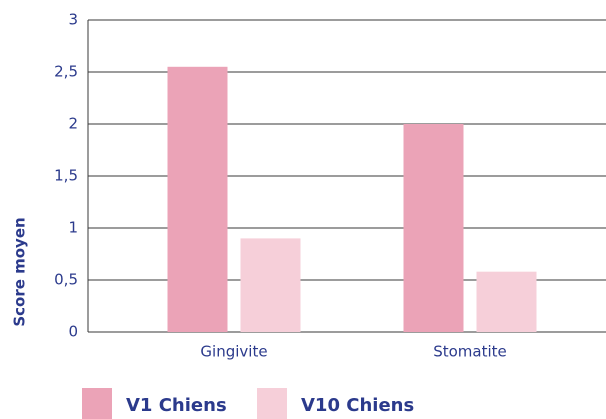  Describe the element at coordinates (357, 405) in the screenshot. I see `legend-label: V10 Chiens` at that location.